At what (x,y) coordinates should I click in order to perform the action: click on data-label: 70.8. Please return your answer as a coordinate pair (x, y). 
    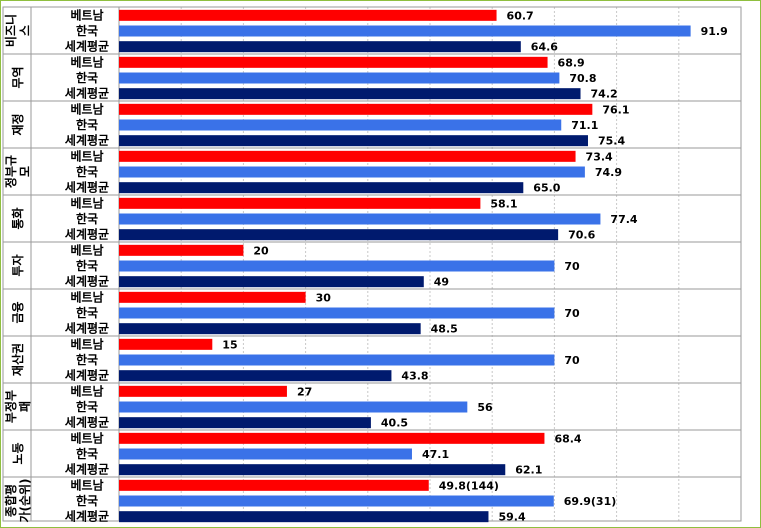
    Looking at the image, I should click on (582, 78).